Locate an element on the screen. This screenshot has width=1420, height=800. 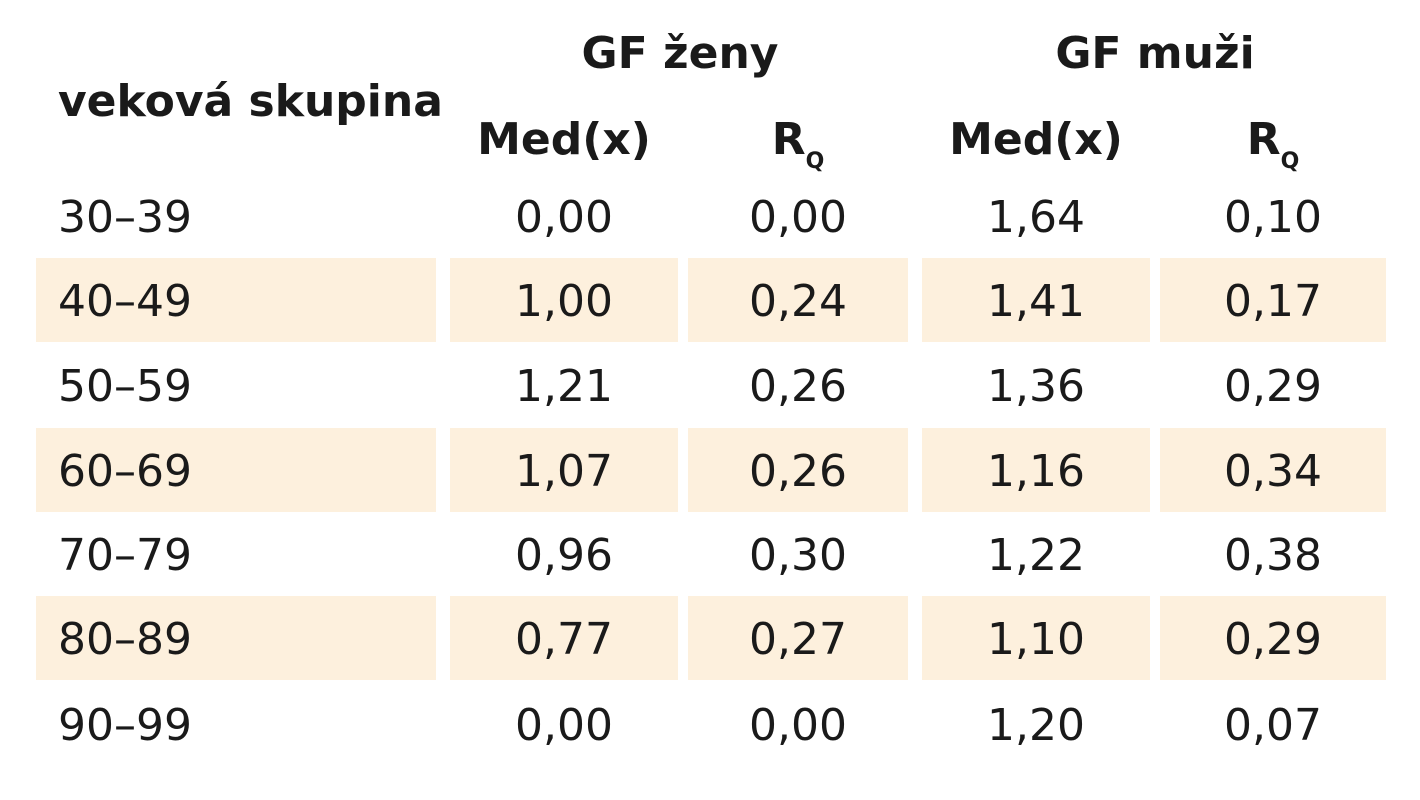
age-cell: 30–39 is located at coordinates (125, 217).